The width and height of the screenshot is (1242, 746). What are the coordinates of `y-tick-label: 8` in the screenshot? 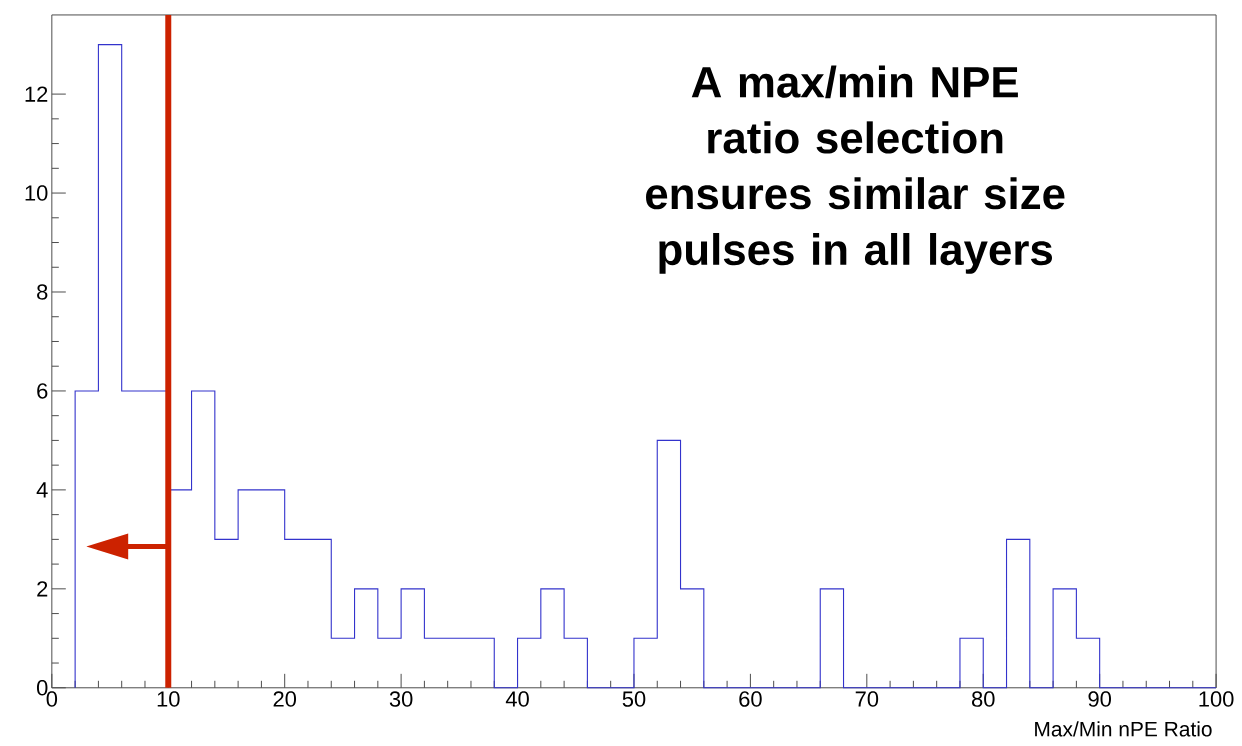 It's located at (42, 292).